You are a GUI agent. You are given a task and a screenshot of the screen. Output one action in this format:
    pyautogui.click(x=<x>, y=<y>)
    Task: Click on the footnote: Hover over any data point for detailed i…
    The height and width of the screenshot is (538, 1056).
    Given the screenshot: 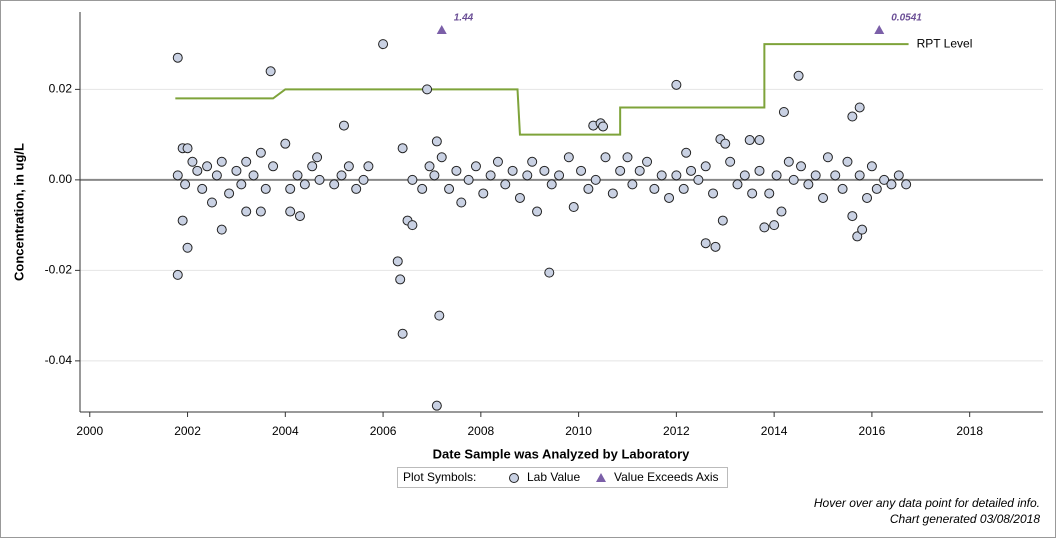 What is the action you would take?
    pyautogui.click(x=927, y=503)
    